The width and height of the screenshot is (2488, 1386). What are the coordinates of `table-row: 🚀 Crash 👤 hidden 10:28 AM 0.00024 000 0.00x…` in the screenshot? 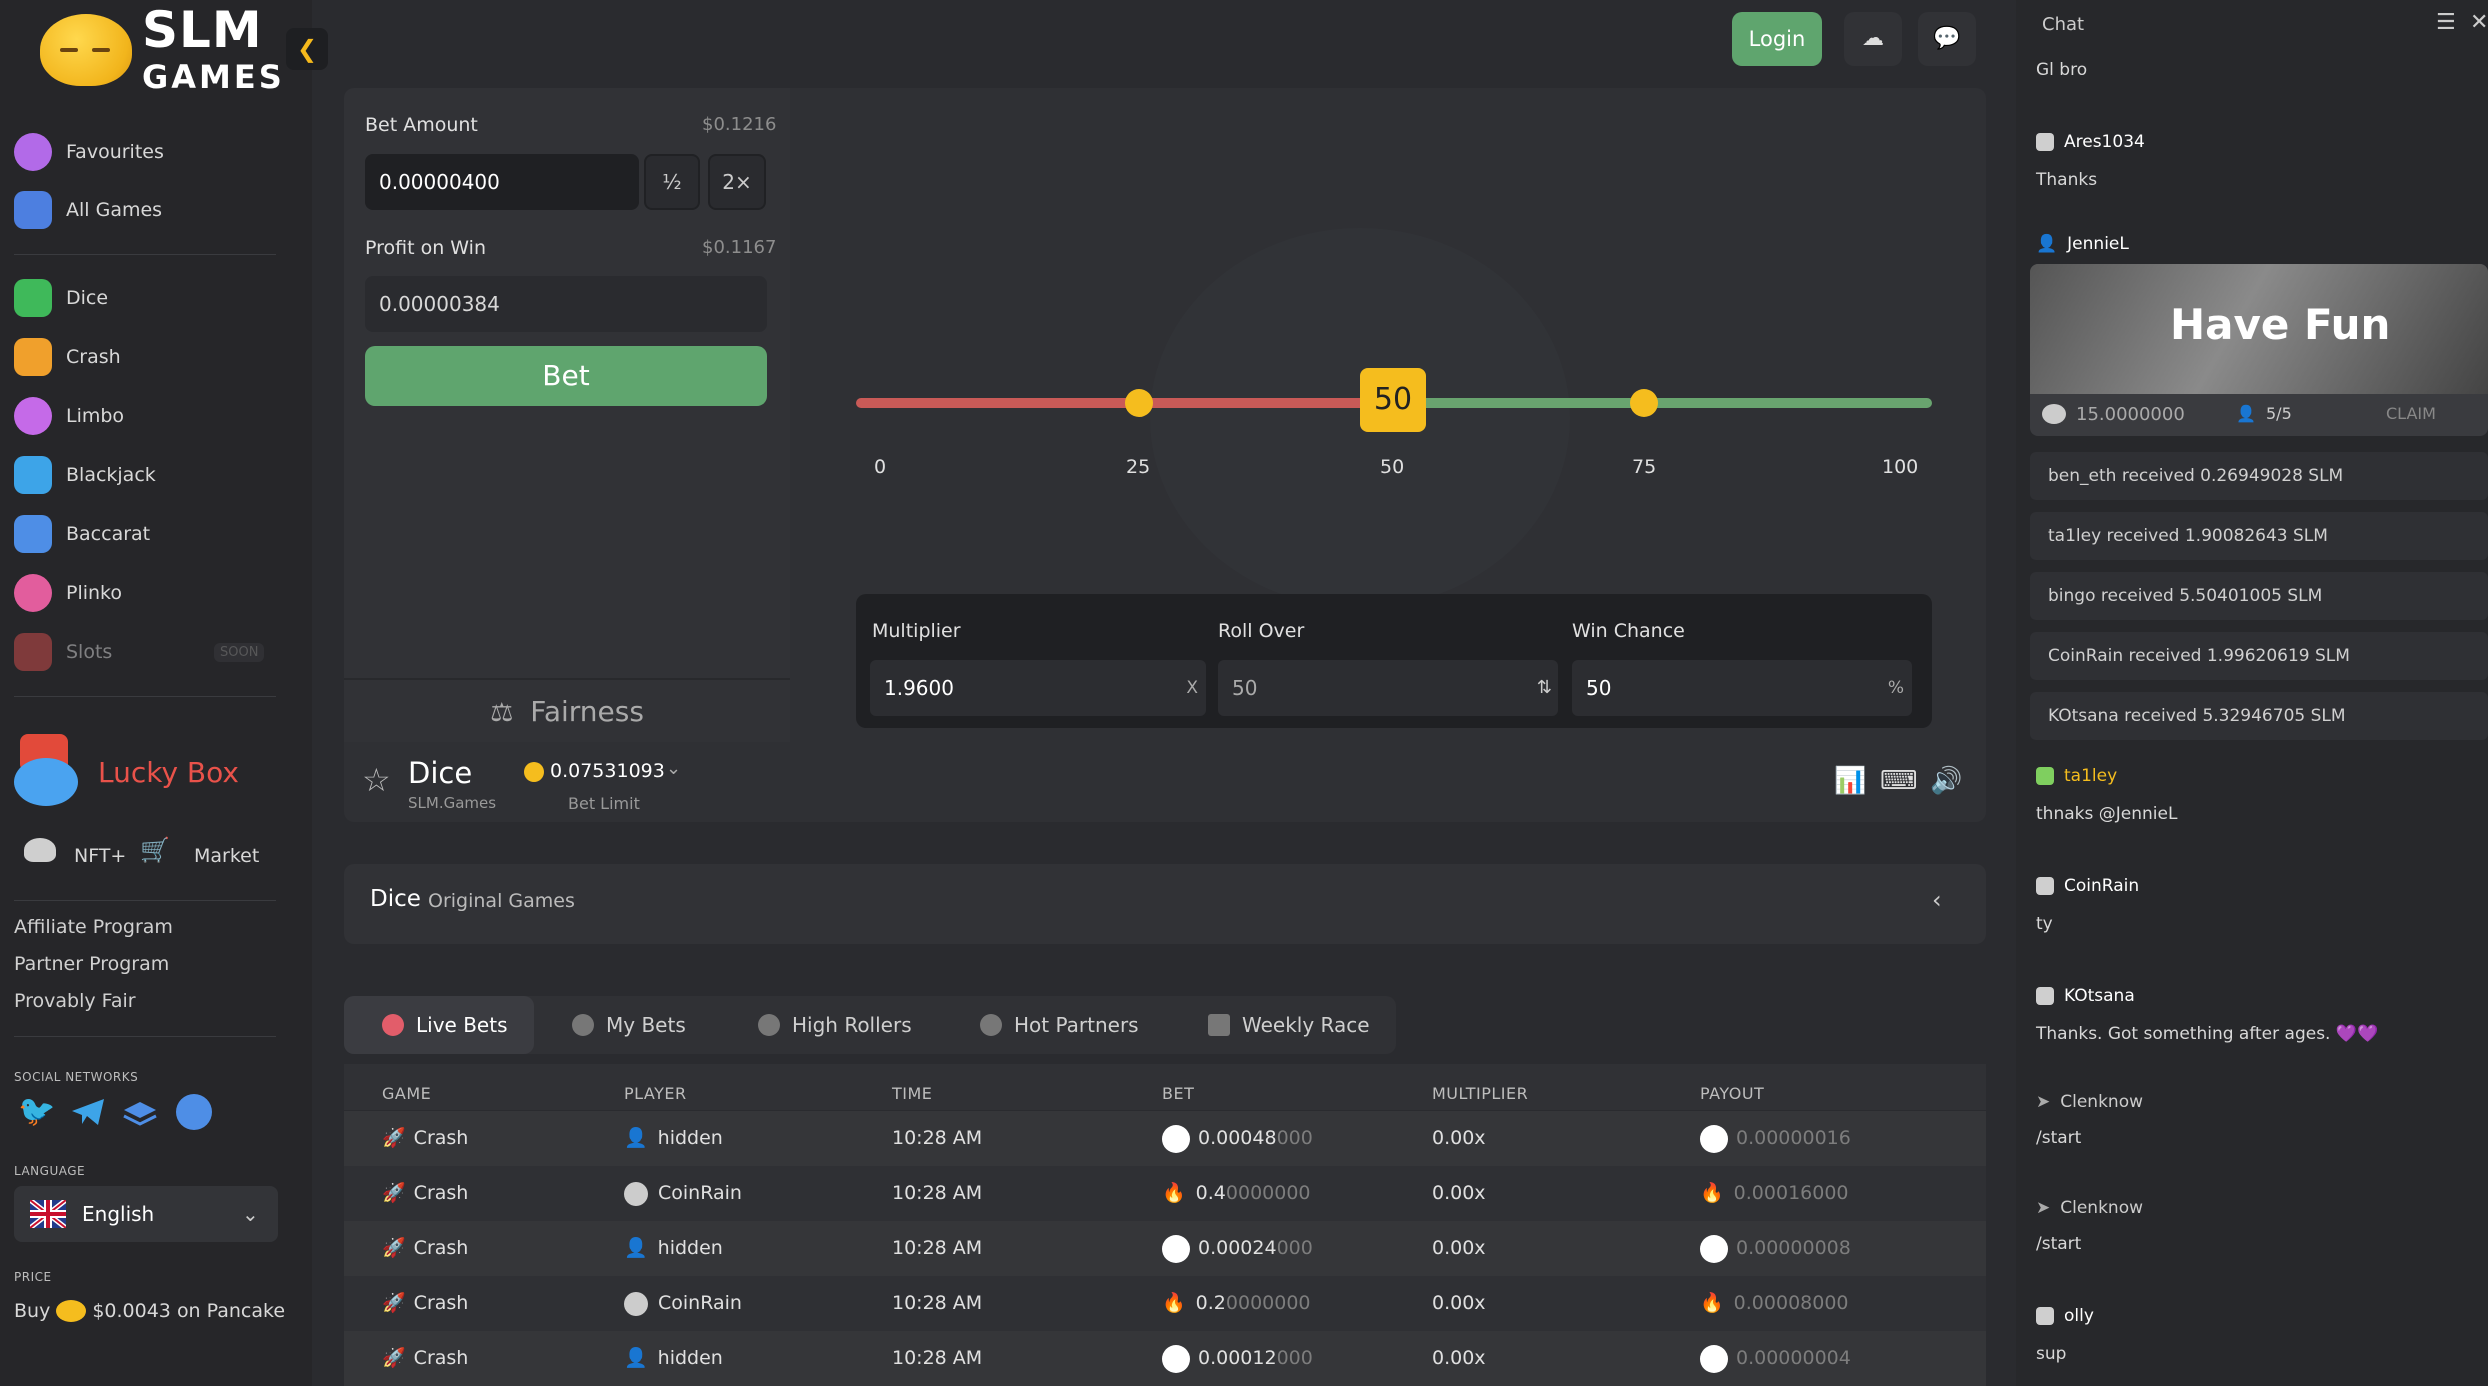 It's located at (1165, 1248).